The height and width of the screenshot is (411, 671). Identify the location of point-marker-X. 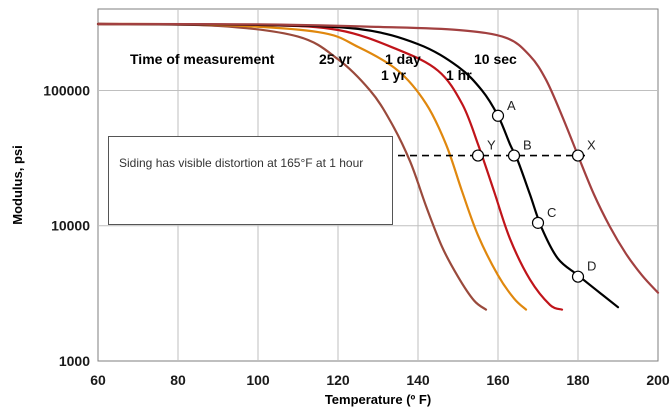
(578, 155).